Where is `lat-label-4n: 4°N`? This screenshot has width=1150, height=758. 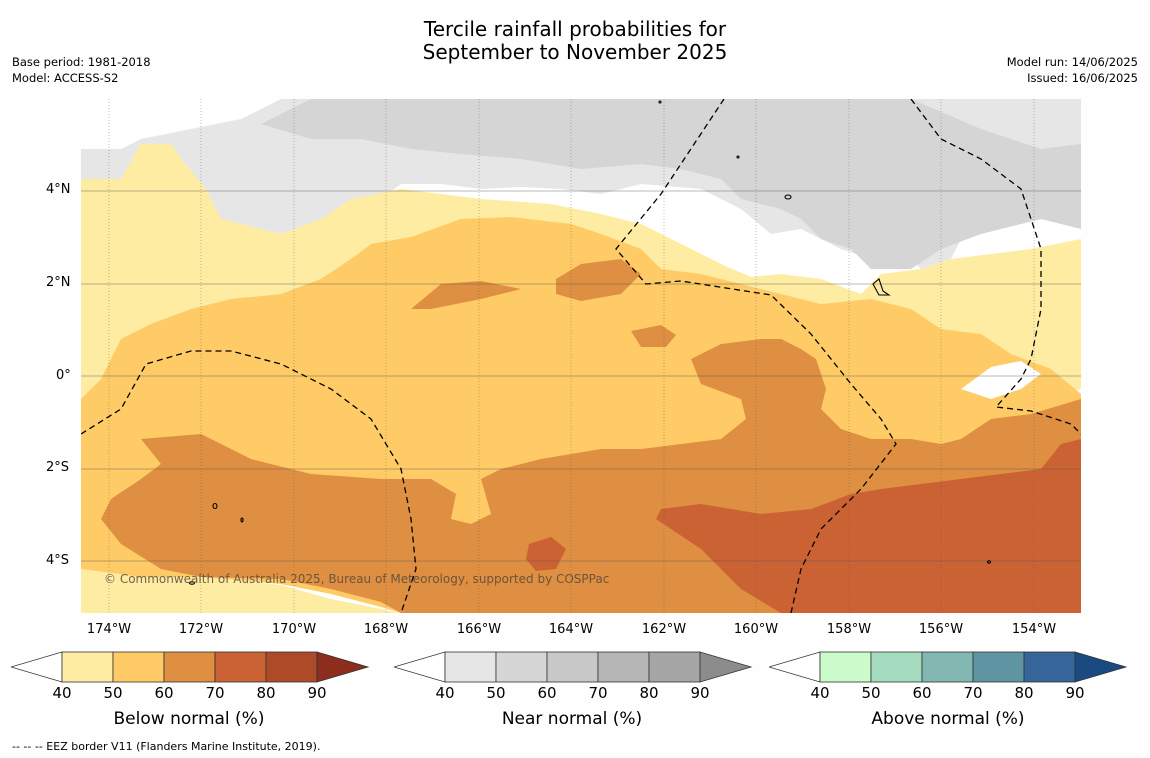 lat-label-4n: 4°N is located at coordinates (58, 189).